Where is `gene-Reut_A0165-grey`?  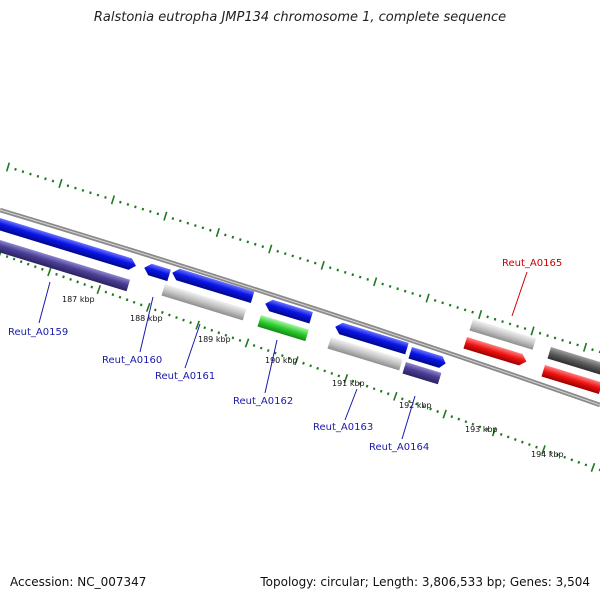 gene-Reut_A0165-grey is located at coordinates (503, 334).